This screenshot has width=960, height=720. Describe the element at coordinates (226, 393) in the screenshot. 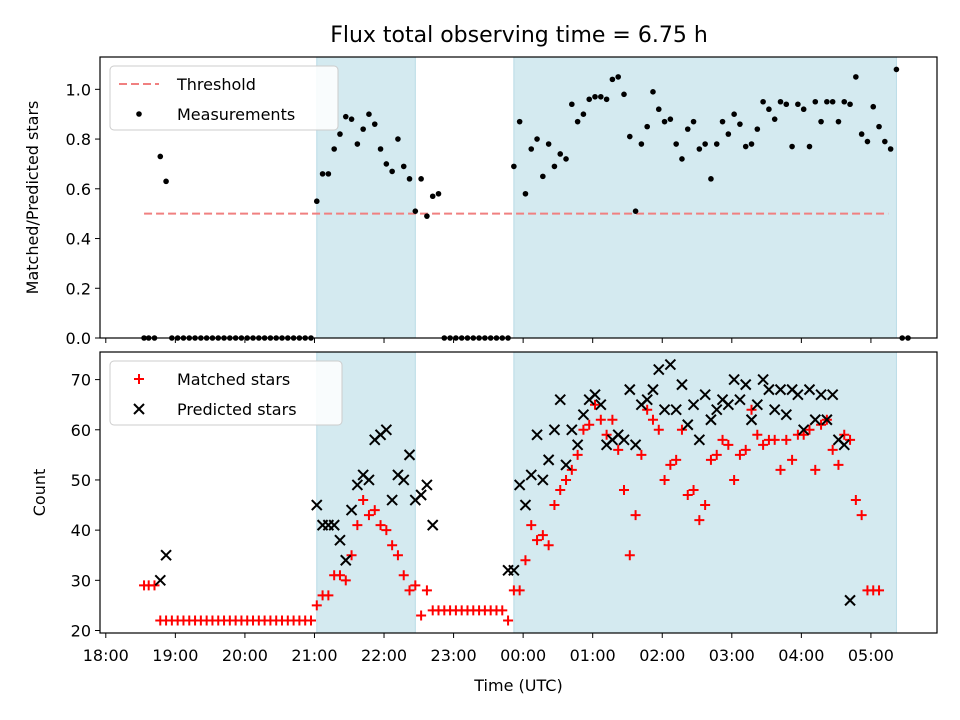

I see `legend: Matched stars Predicted stars` at that location.